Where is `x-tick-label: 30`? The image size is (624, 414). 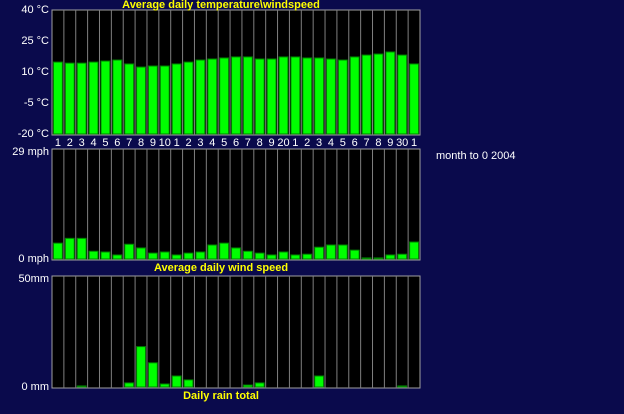
x-tick-label: 30 is located at coordinates (402, 143).